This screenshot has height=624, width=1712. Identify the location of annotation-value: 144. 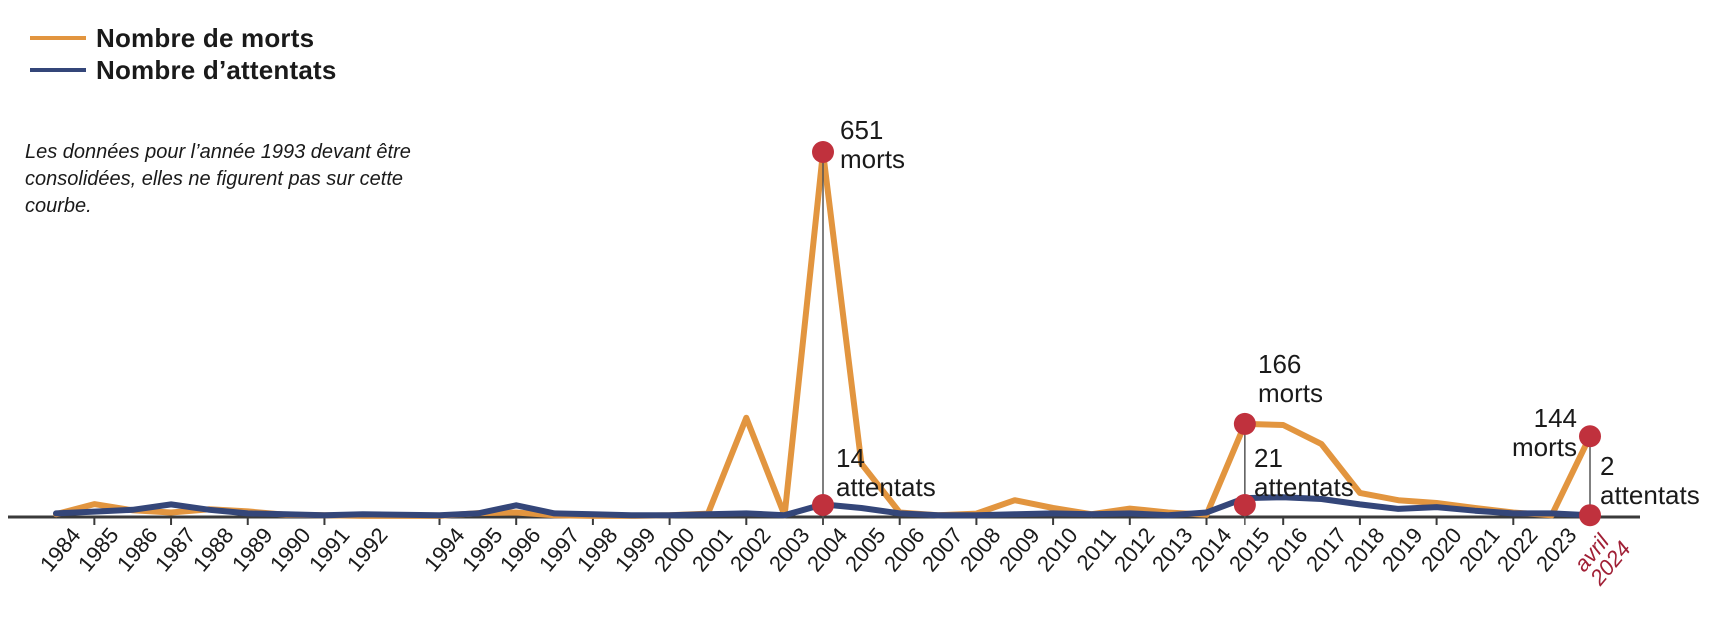
(1555, 418).